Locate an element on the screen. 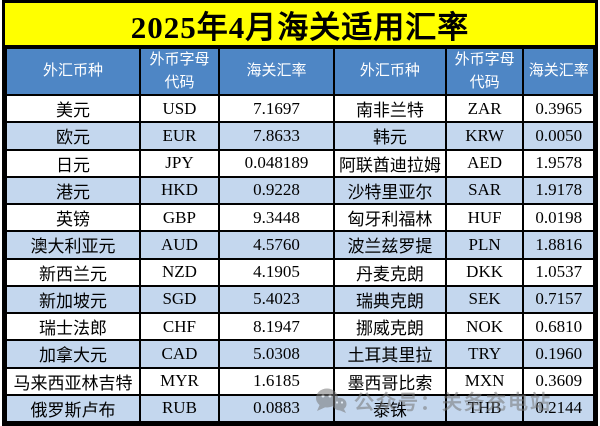 The height and width of the screenshot is (426, 600). table-row: 港元 HKD 0.9228 沙特里亚尔 SAR 1.9178 is located at coordinates (299, 190).